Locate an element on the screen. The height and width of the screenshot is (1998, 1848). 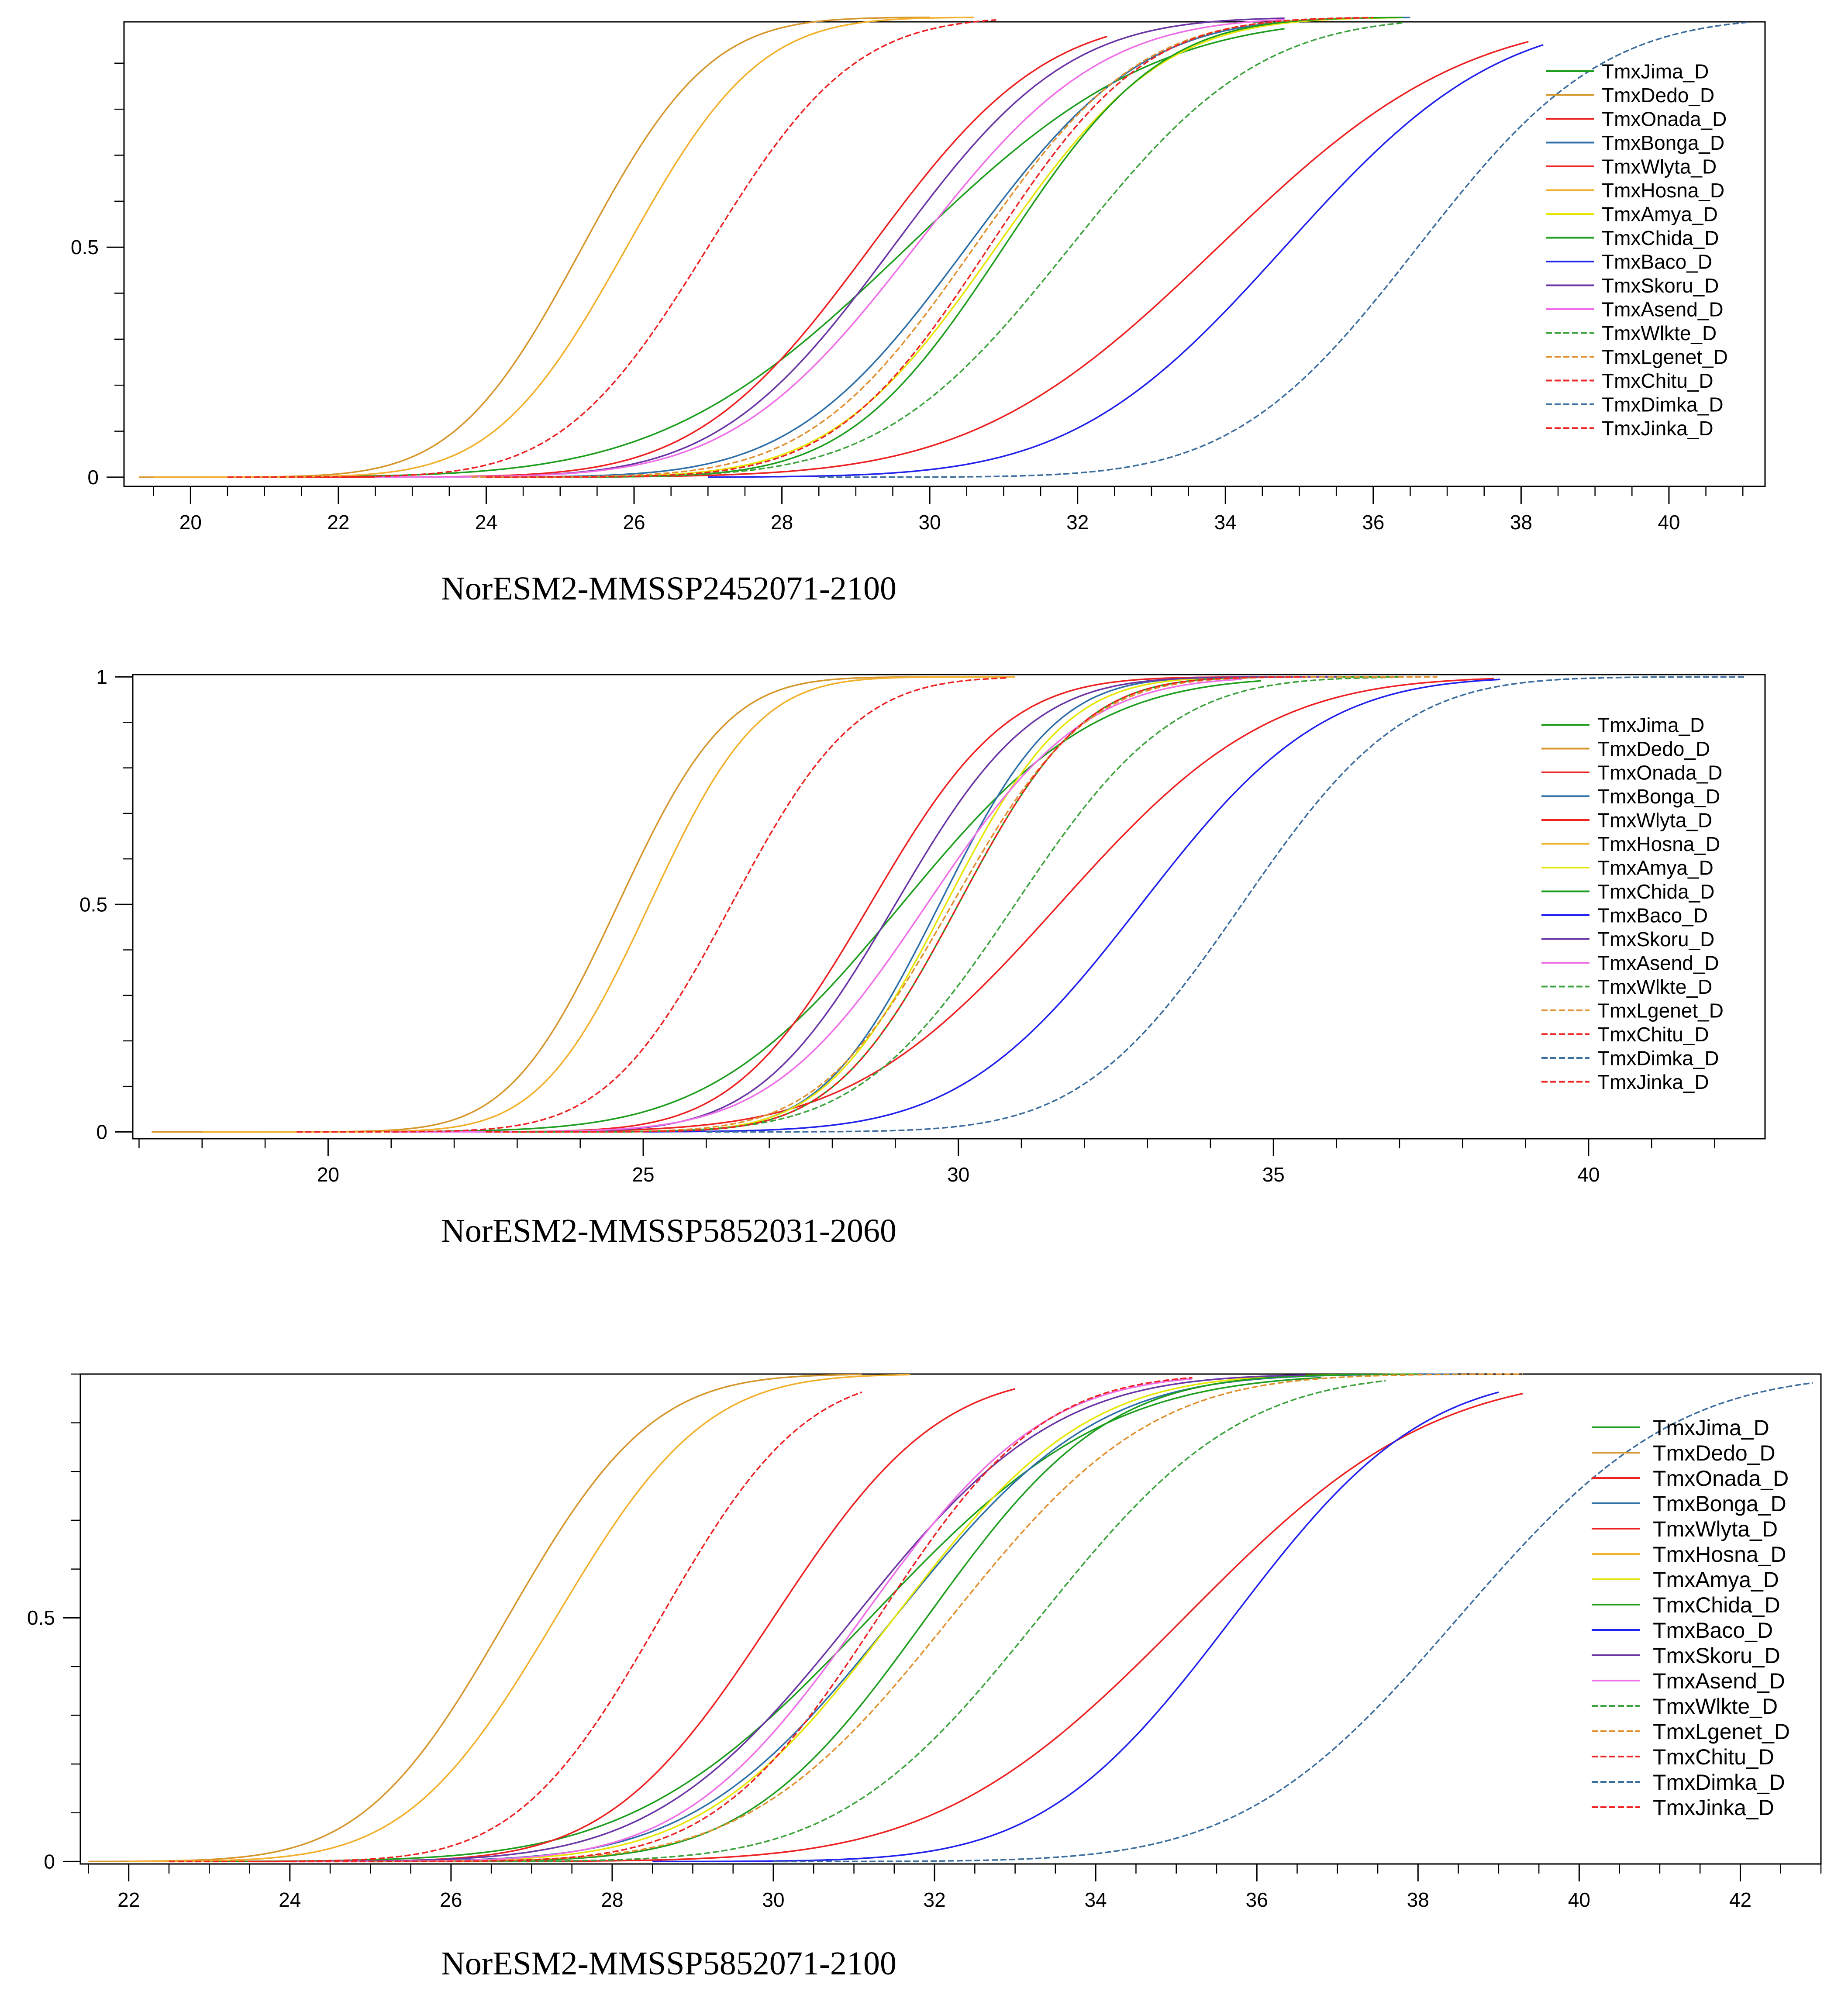
x-axis: 20 25 30 35 40 is located at coordinates (926, 1162).